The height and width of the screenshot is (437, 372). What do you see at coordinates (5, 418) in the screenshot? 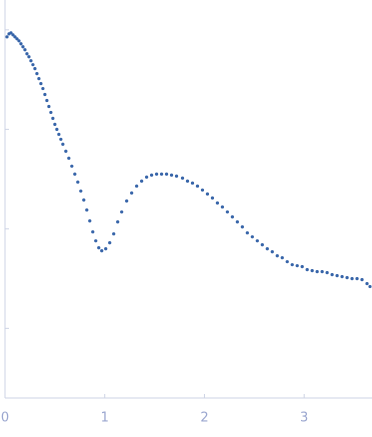
I see `x-tick-label: 0` at bounding box center [5, 418].